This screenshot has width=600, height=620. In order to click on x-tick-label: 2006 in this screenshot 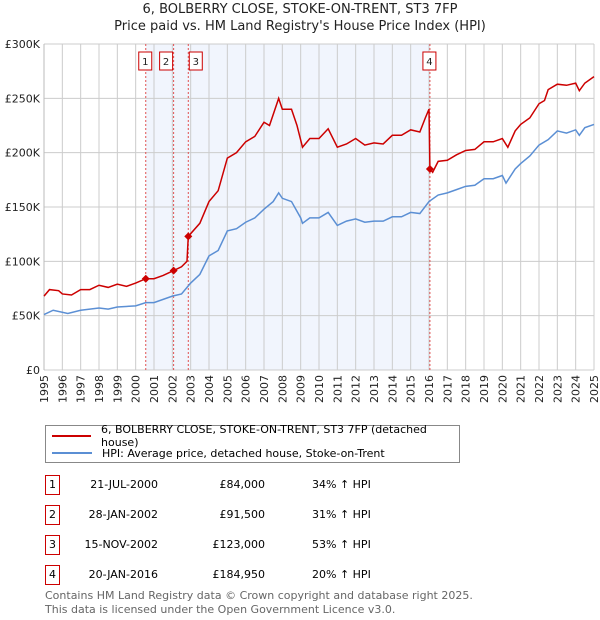, I will do `click(246, 389)`.